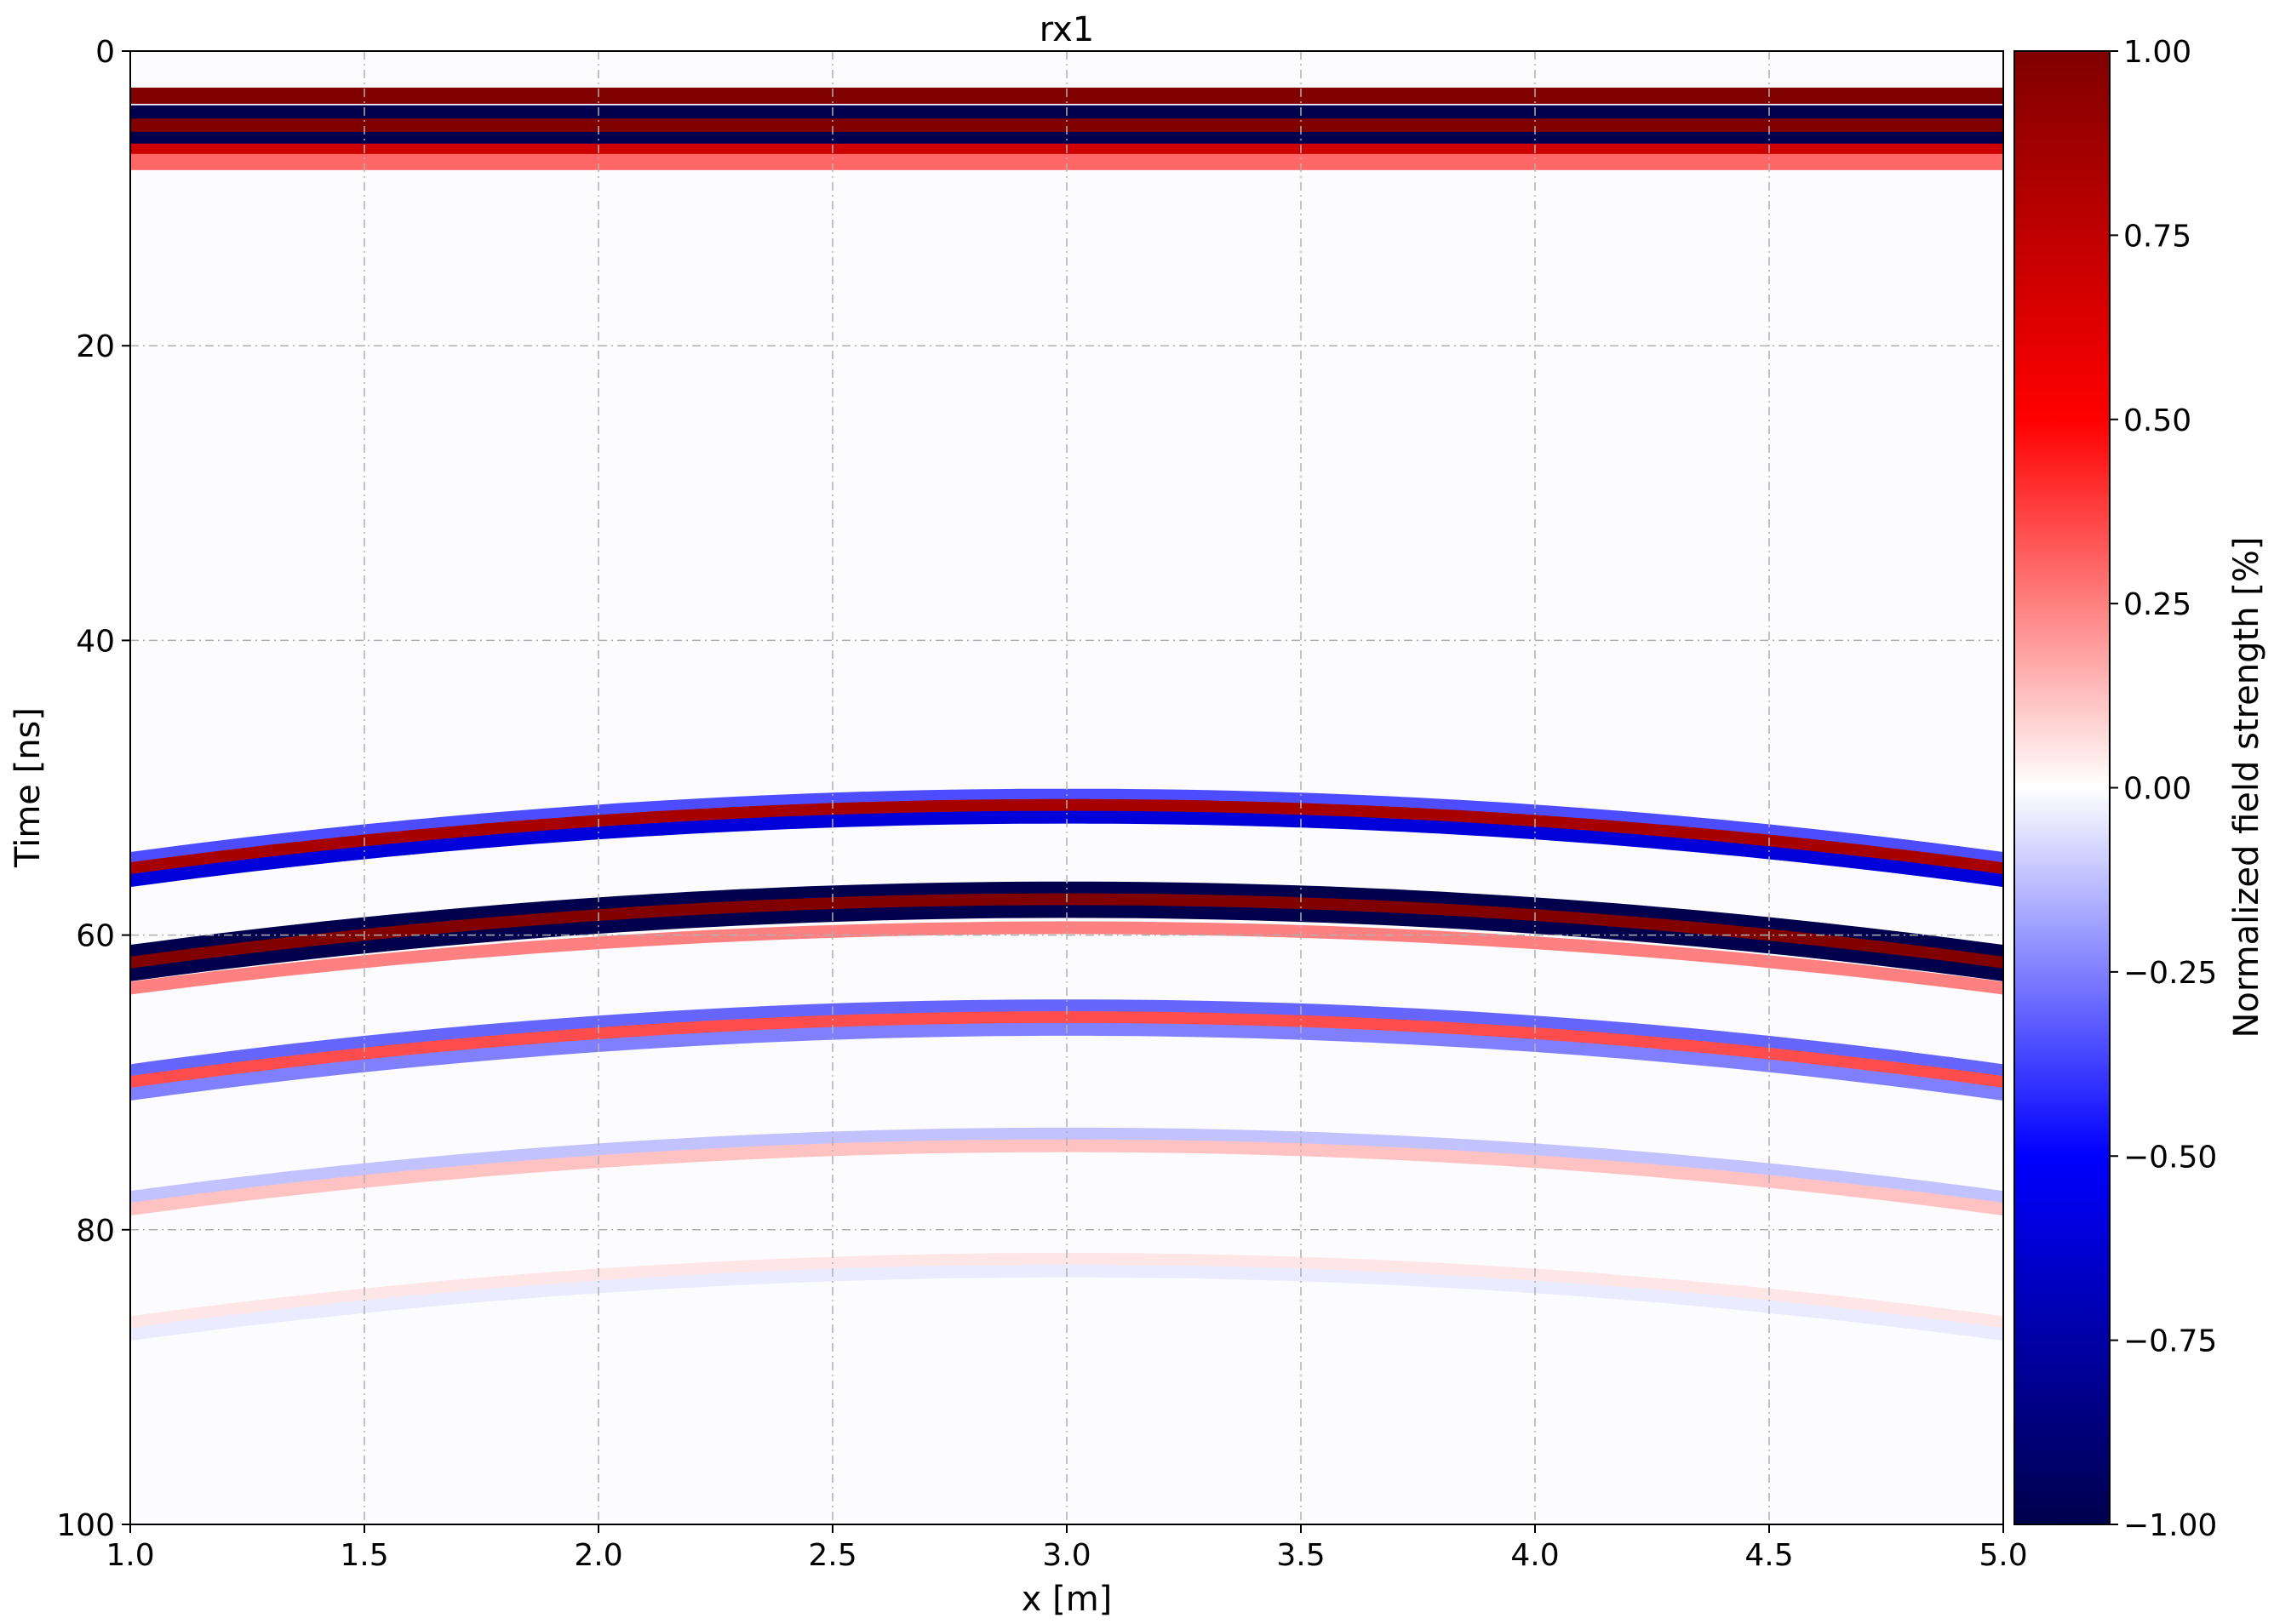  Describe the element at coordinates (2157, 789) in the screenshot. I see `colorbar-tick-label: 0.00` at that location.